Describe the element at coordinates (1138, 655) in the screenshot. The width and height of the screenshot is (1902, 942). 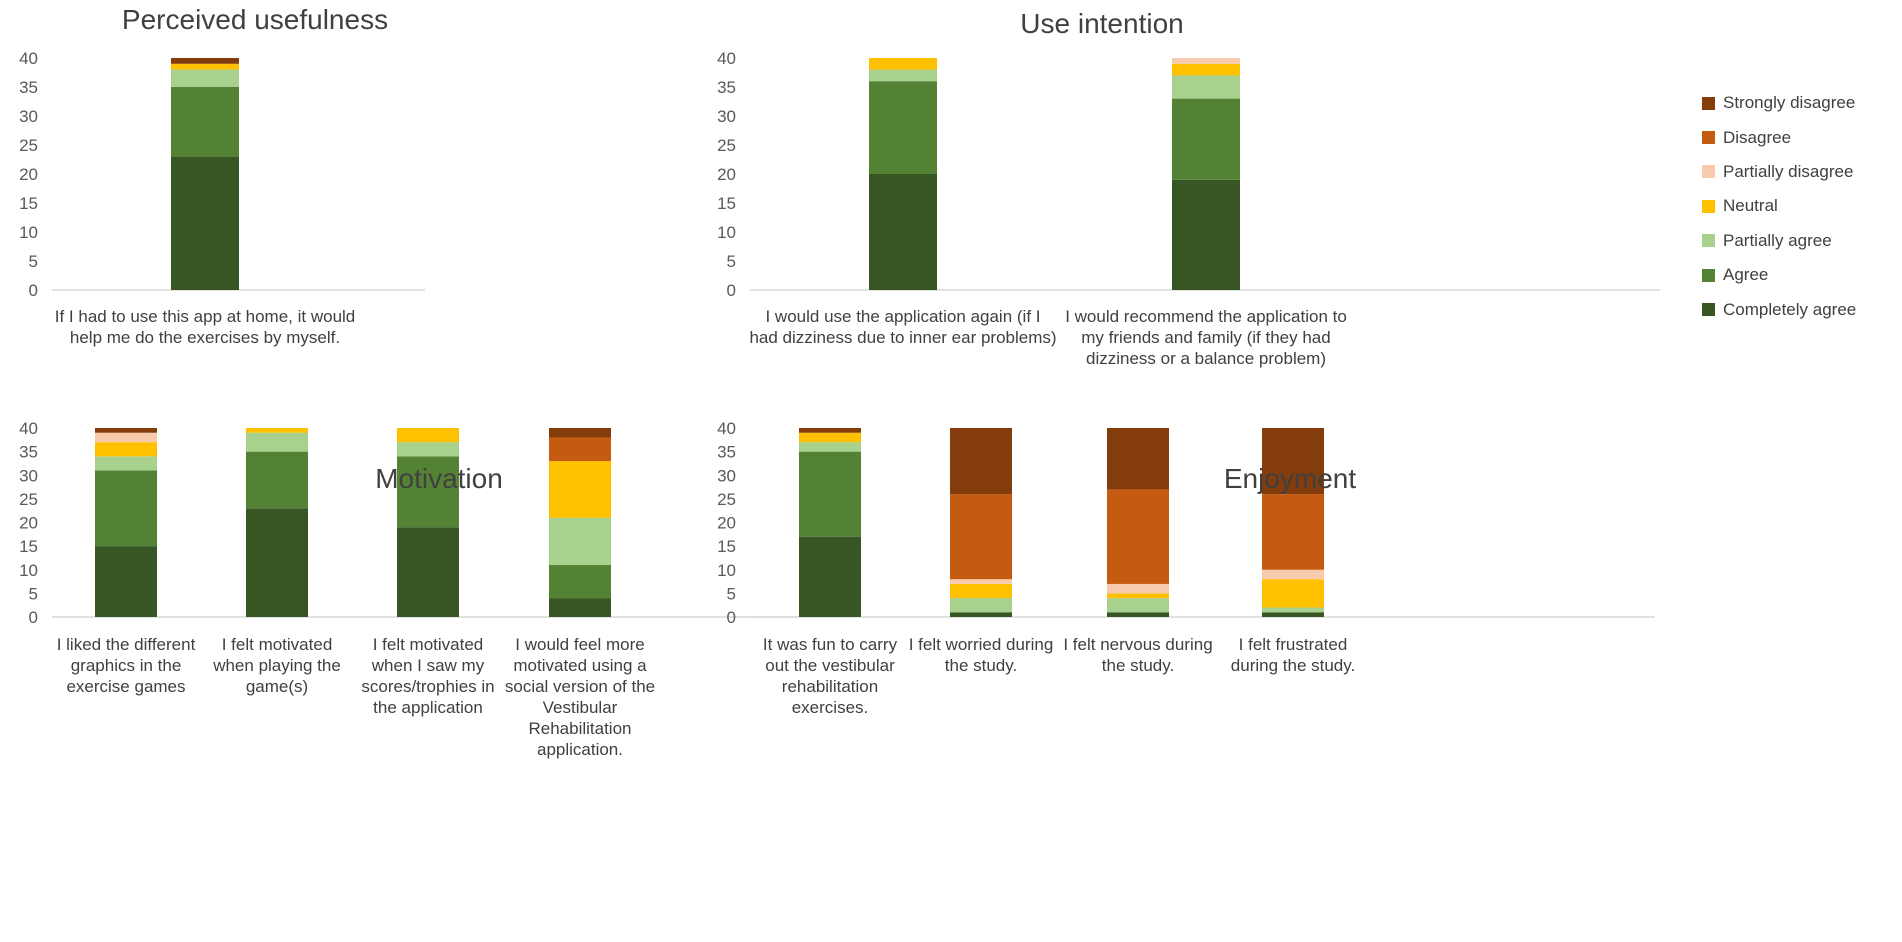
I see `category-label: I felt nervous during the study.` at that location.